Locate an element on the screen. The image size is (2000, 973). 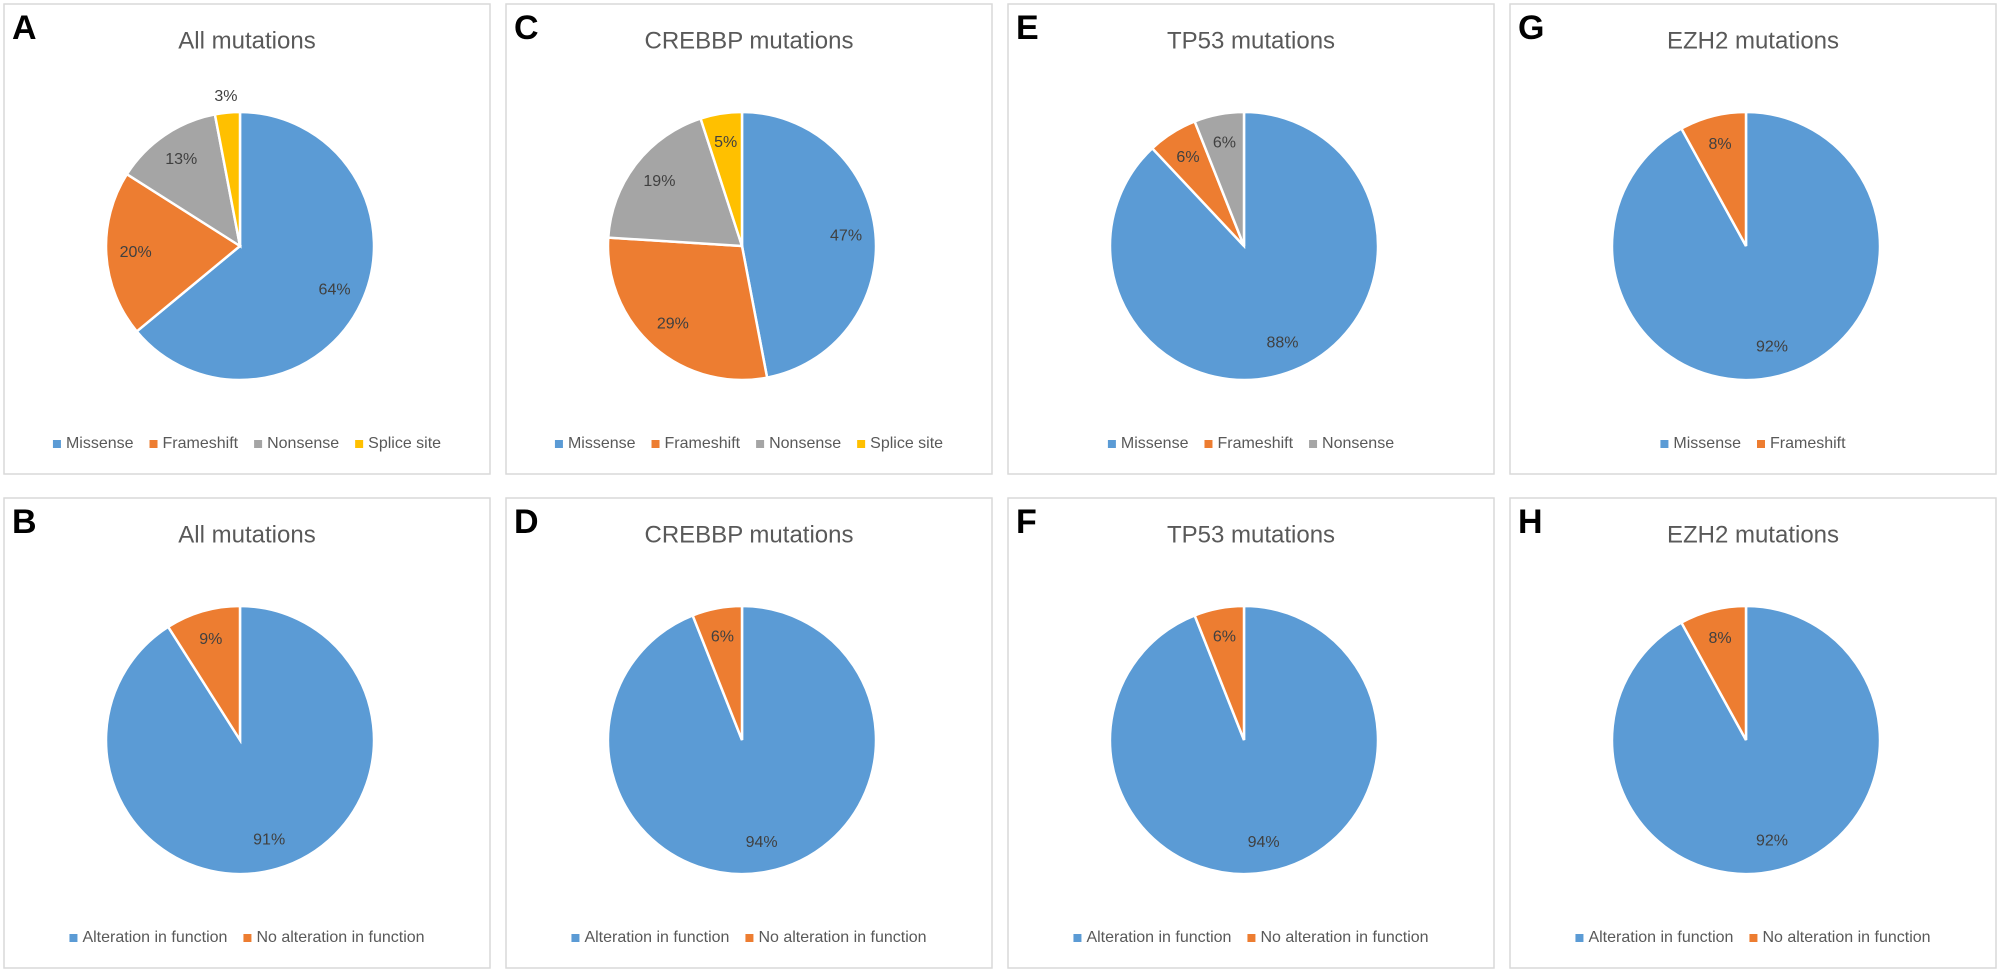
value-label: 19% is located at coordinates (659, 181).